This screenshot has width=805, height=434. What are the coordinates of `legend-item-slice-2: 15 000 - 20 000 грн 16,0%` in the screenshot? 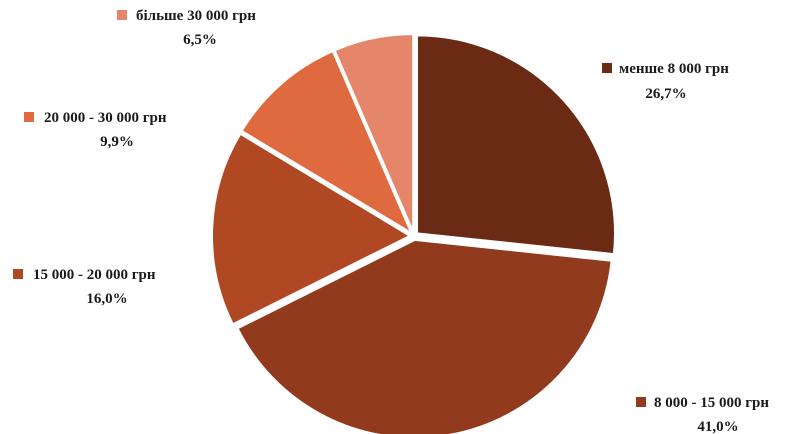 It's located at (84, 287).